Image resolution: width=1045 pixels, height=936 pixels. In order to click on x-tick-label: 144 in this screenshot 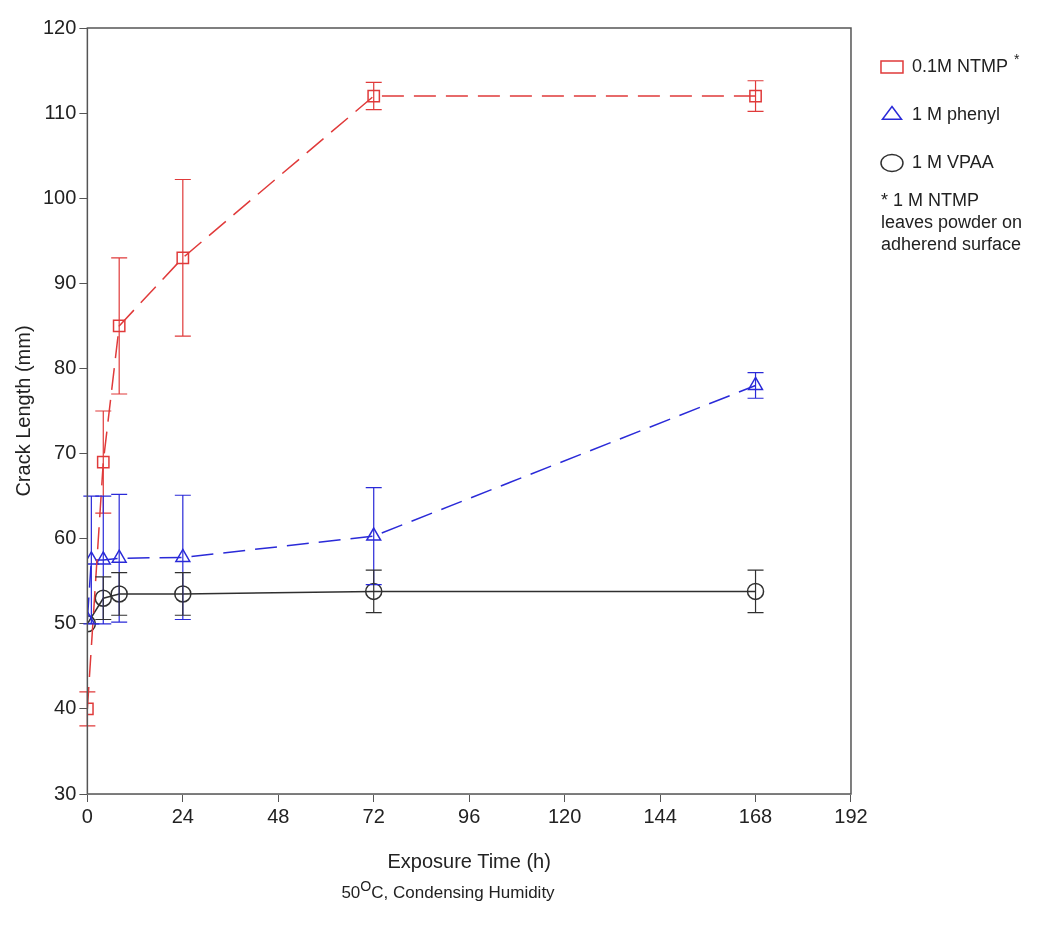, I will do `click(660, 815)`.